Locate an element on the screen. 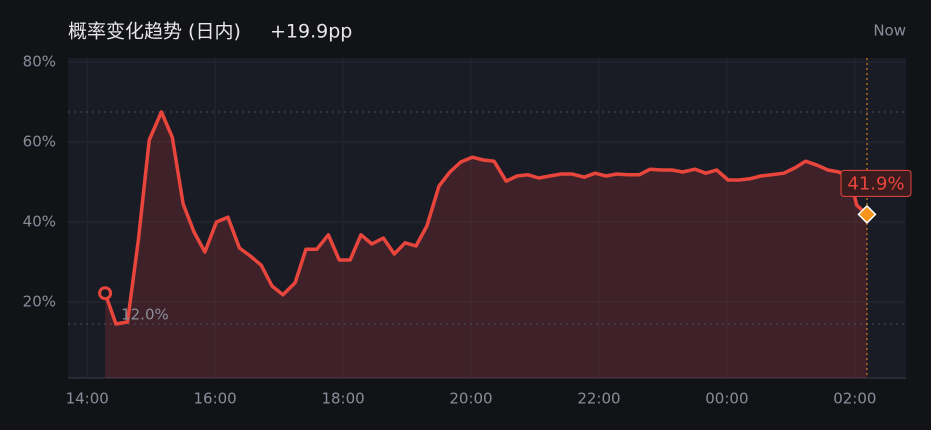  value-label-box is located at coordinates (876, 183).